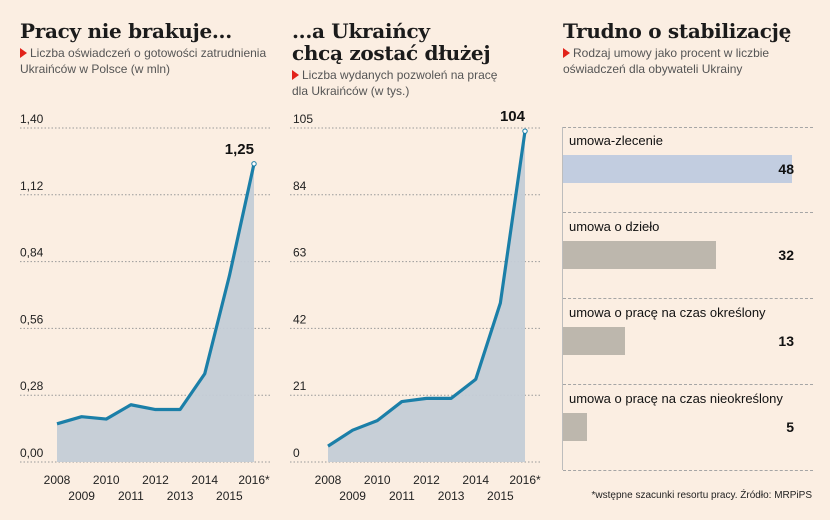 The height and width of the screenshot is (520, 830). I want to click on axis-line, so click(562, 298).